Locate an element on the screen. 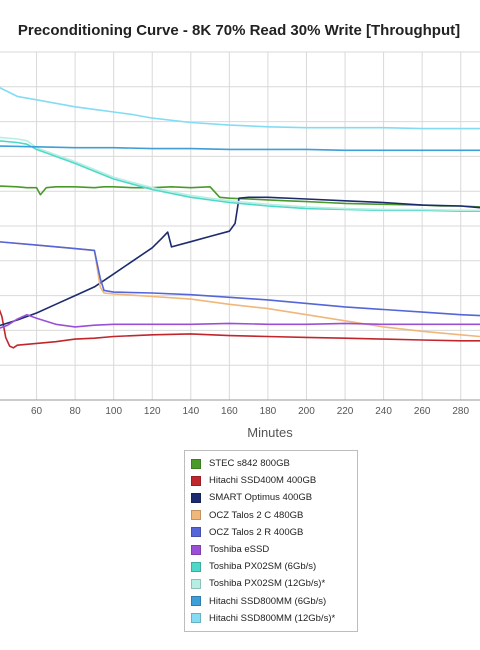  legend-label: OCZ Talos 2 C 480GB is located at coordinates (256, 515).